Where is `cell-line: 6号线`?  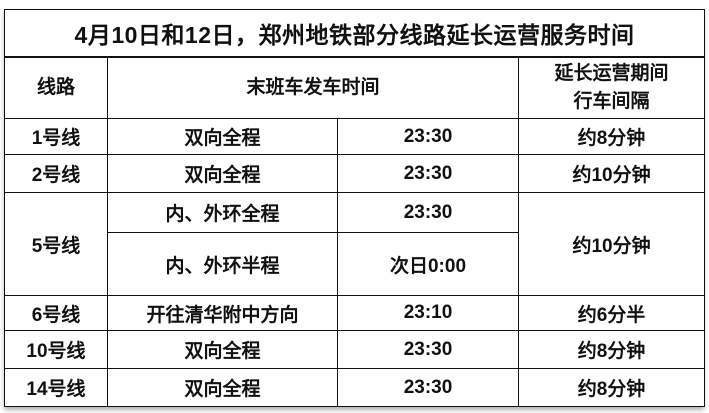
cell-line: 6号线 is located at coordinates (56, 313).